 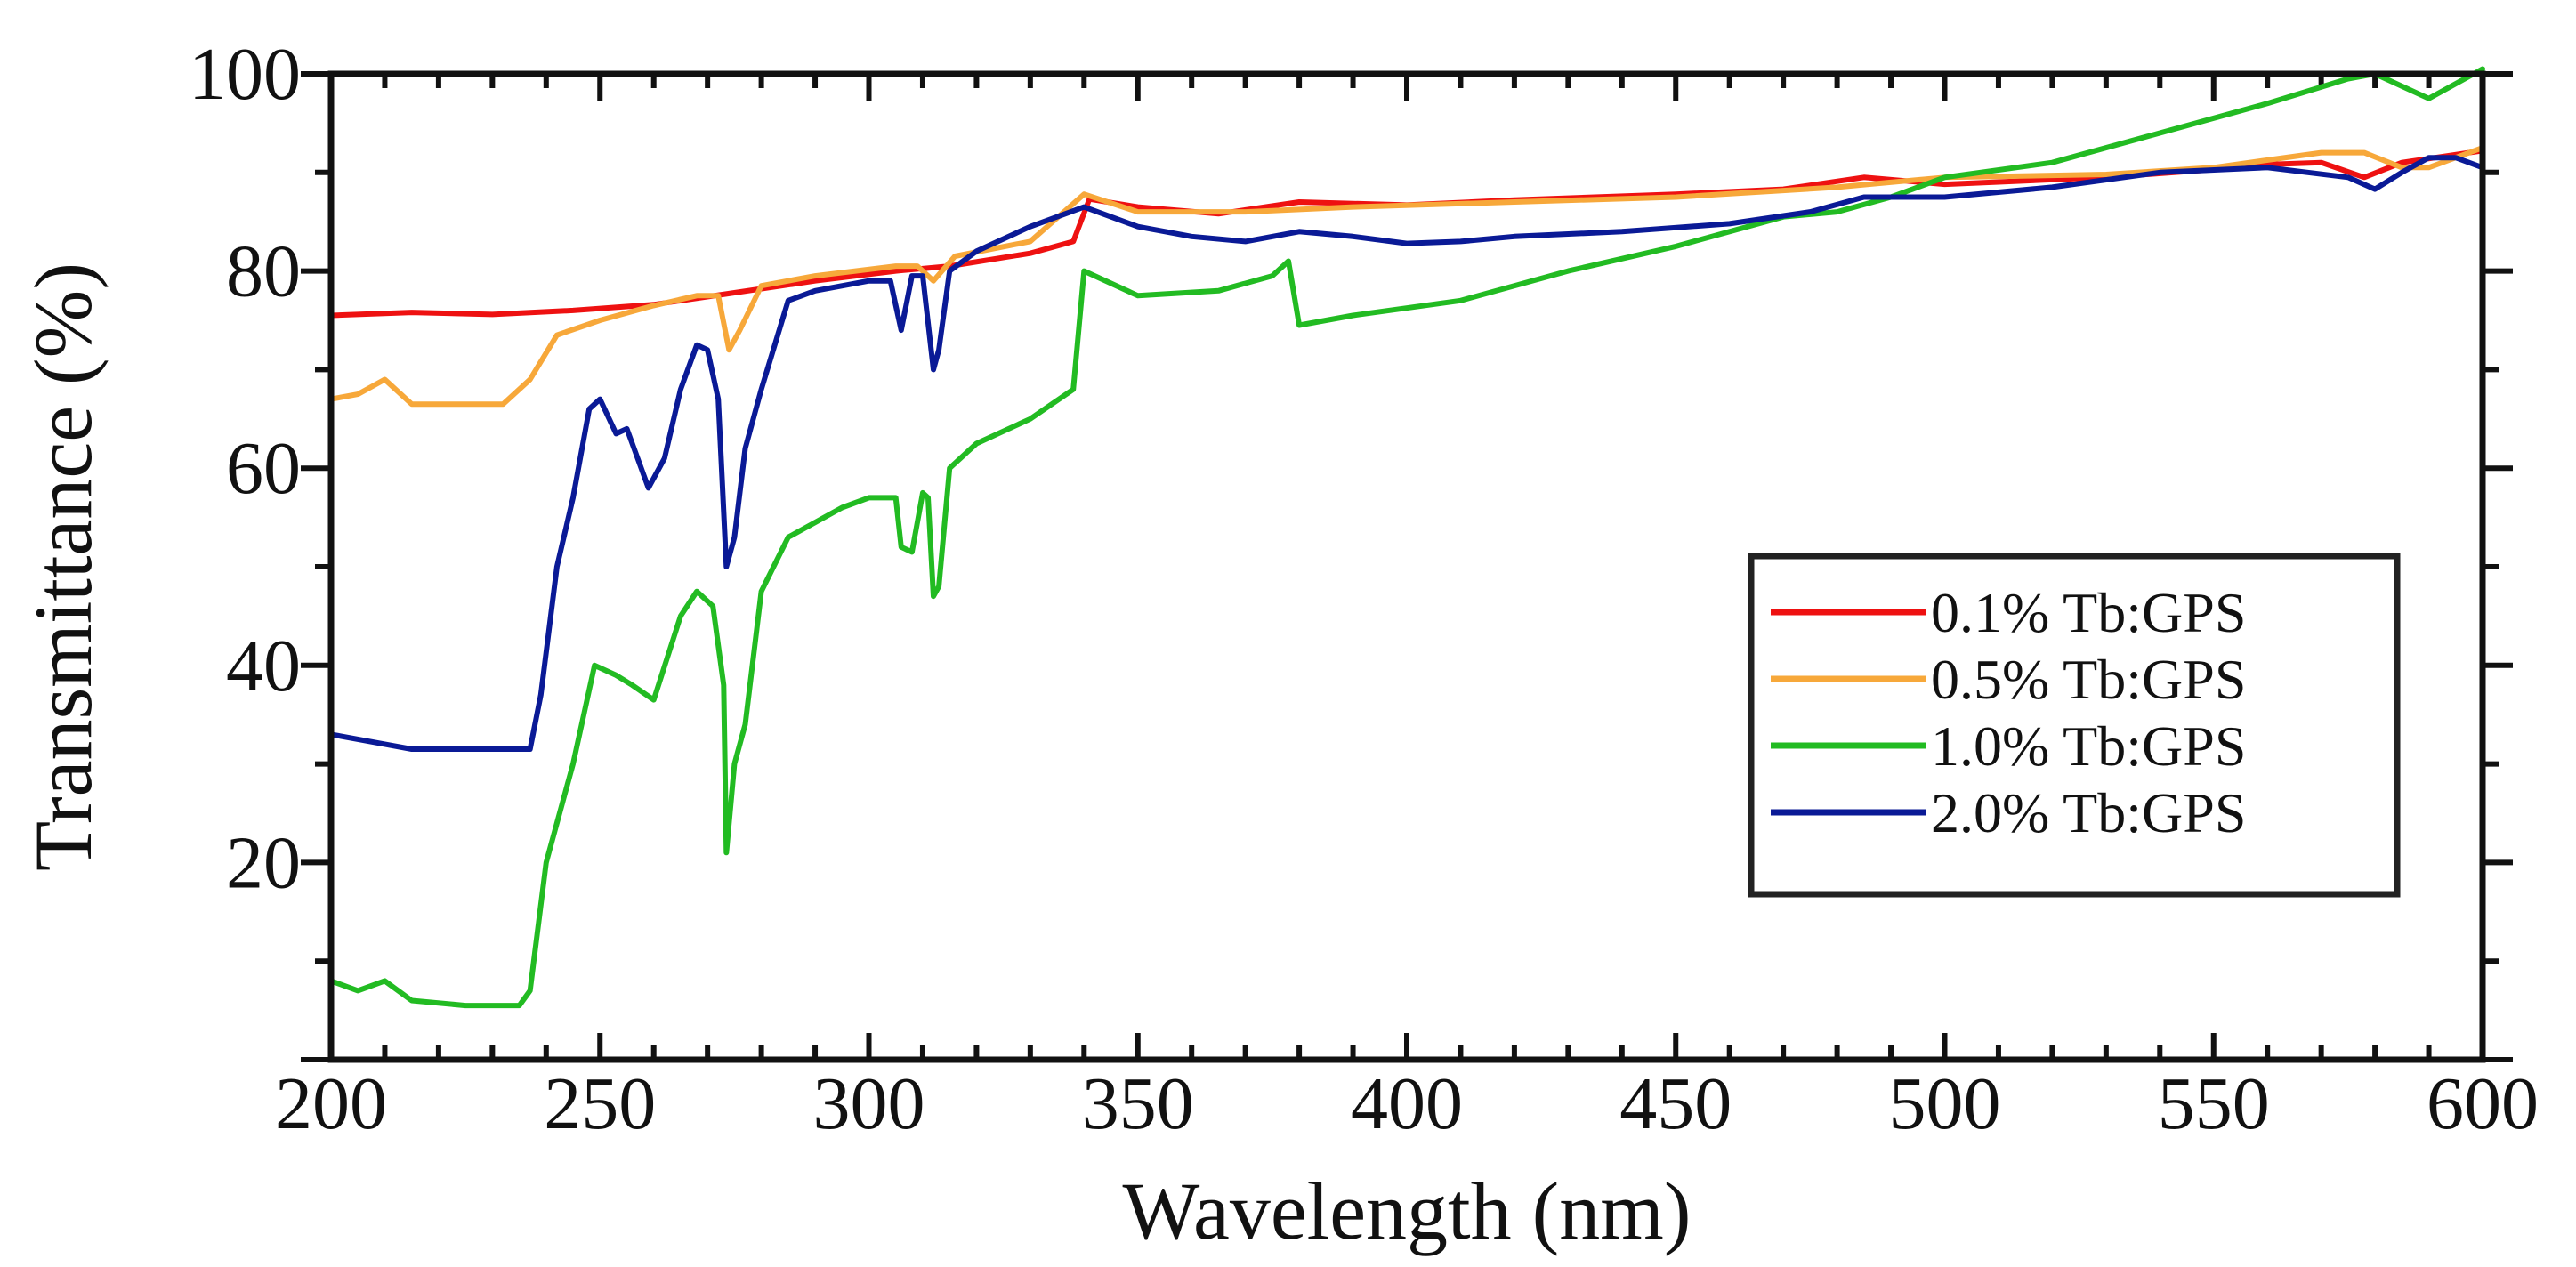 What do you see at coordinates (2088, 679) in the screenshot?
I see `legend-label: 0.5% Tb:GPS` at bounding box center [2088, 679].